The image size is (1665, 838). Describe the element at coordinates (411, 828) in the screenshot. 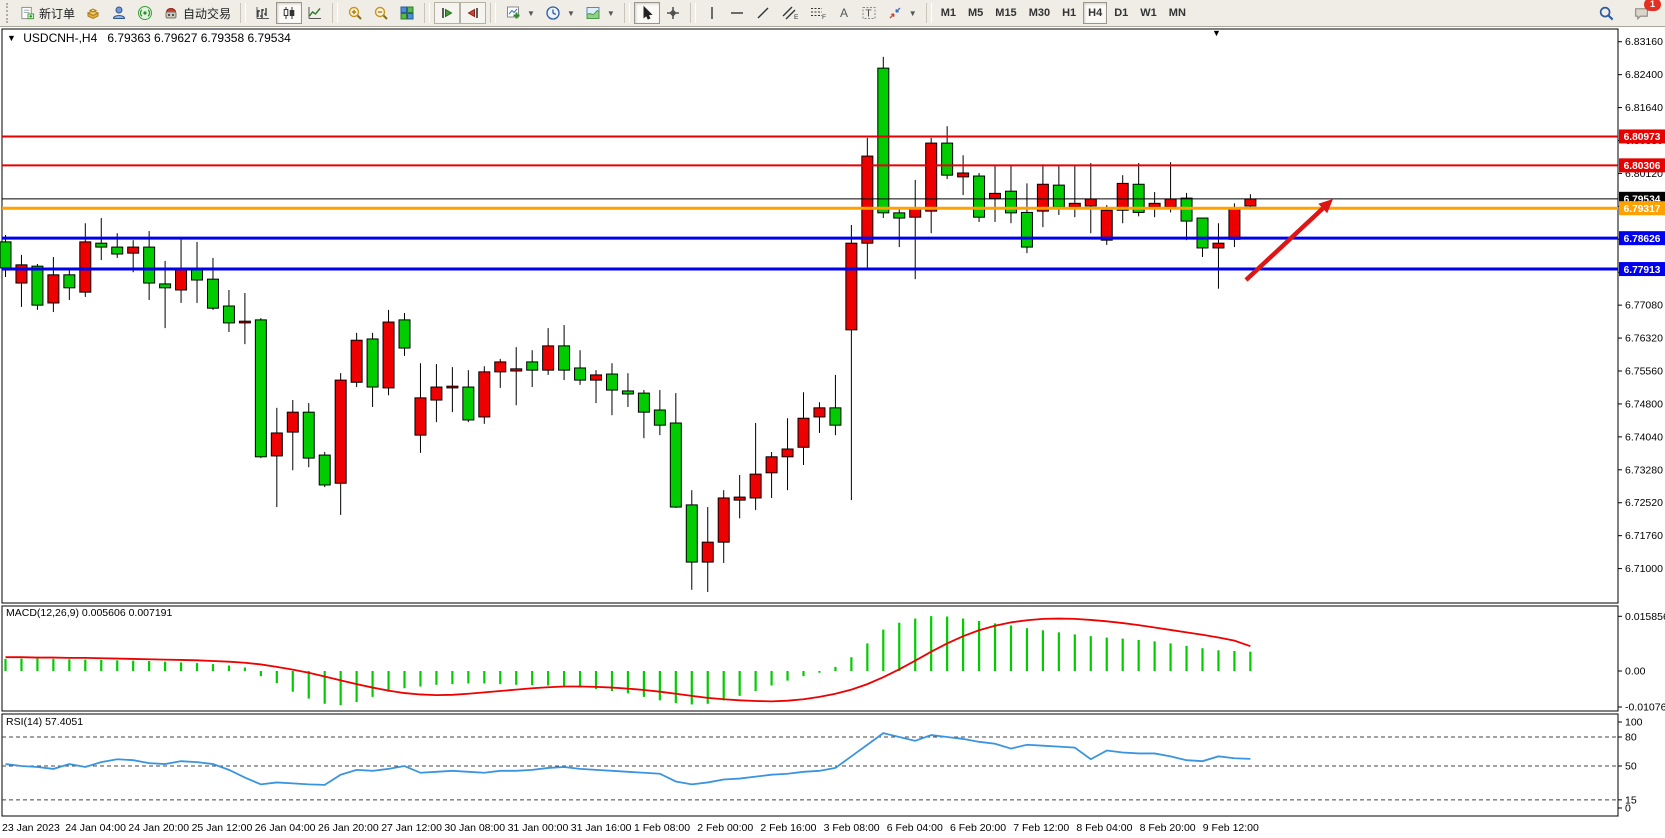

I see `svg-text: 27 Jan 12:00` at that location.